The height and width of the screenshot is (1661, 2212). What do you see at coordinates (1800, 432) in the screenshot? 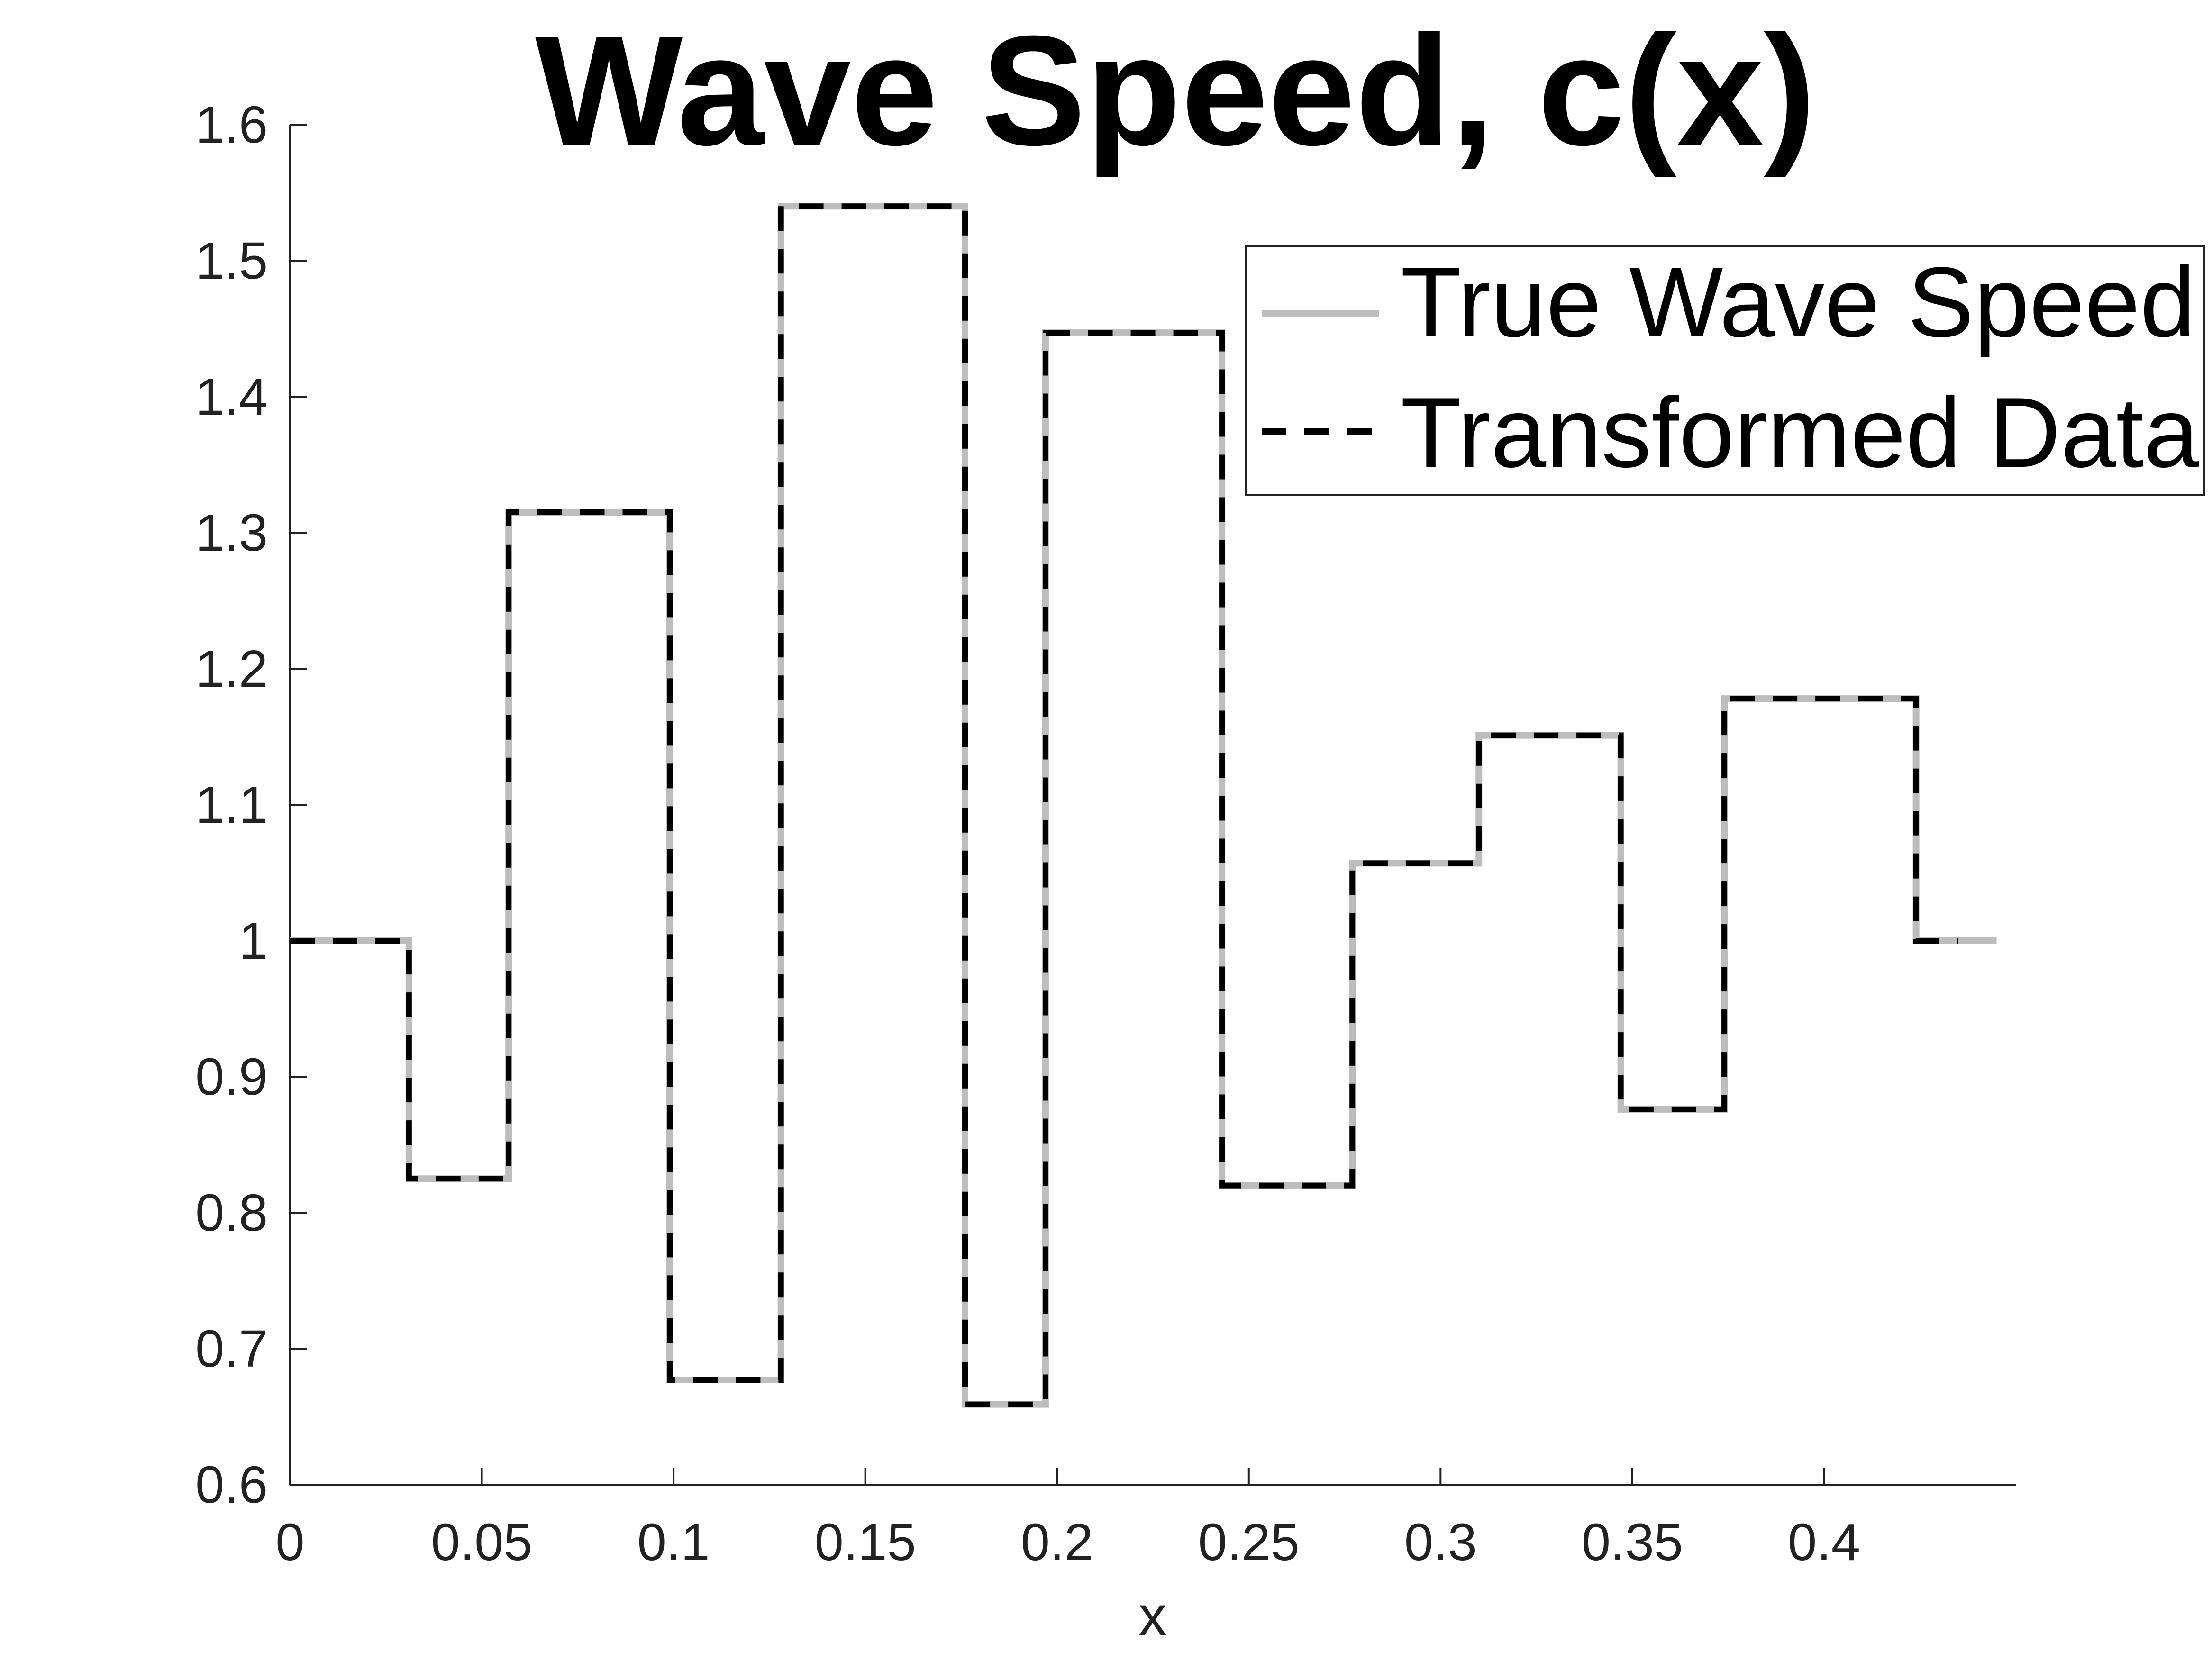
I see `legend-label-transformed-data: Transformed Data` at bounding box center [1800, 432].